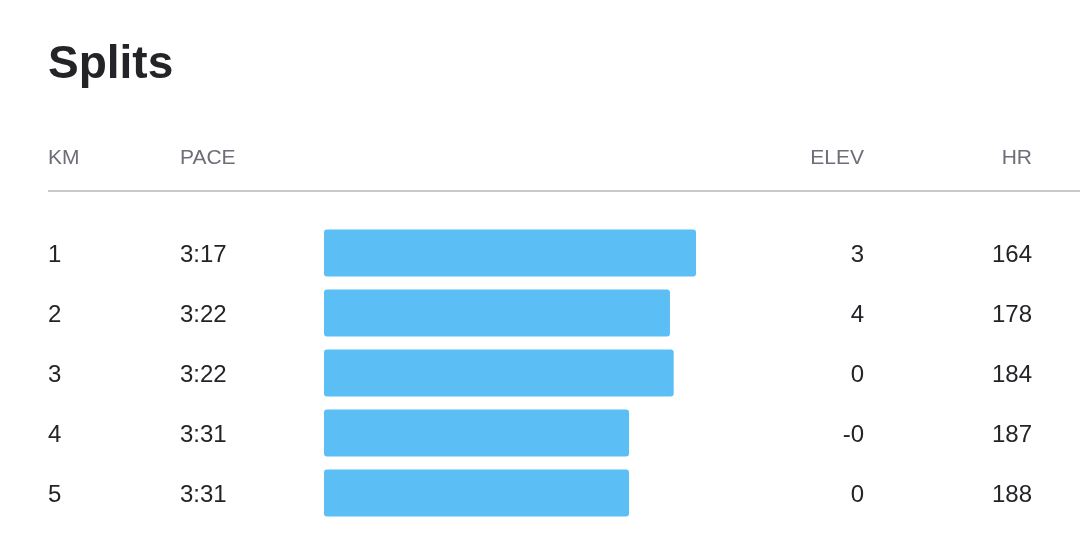 The image size is (1080, 560). What do you see at coordinates (853, 433) in the screenshot?
I see `data-label: -0` at bounding box center [853, 433].